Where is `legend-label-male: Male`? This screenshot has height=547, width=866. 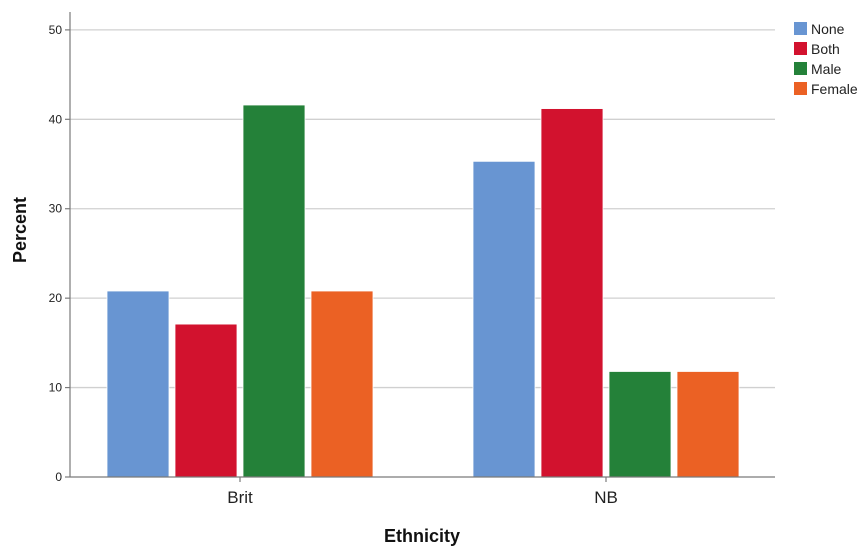
legend-label-male: Male is located at coordinates (826, 69).